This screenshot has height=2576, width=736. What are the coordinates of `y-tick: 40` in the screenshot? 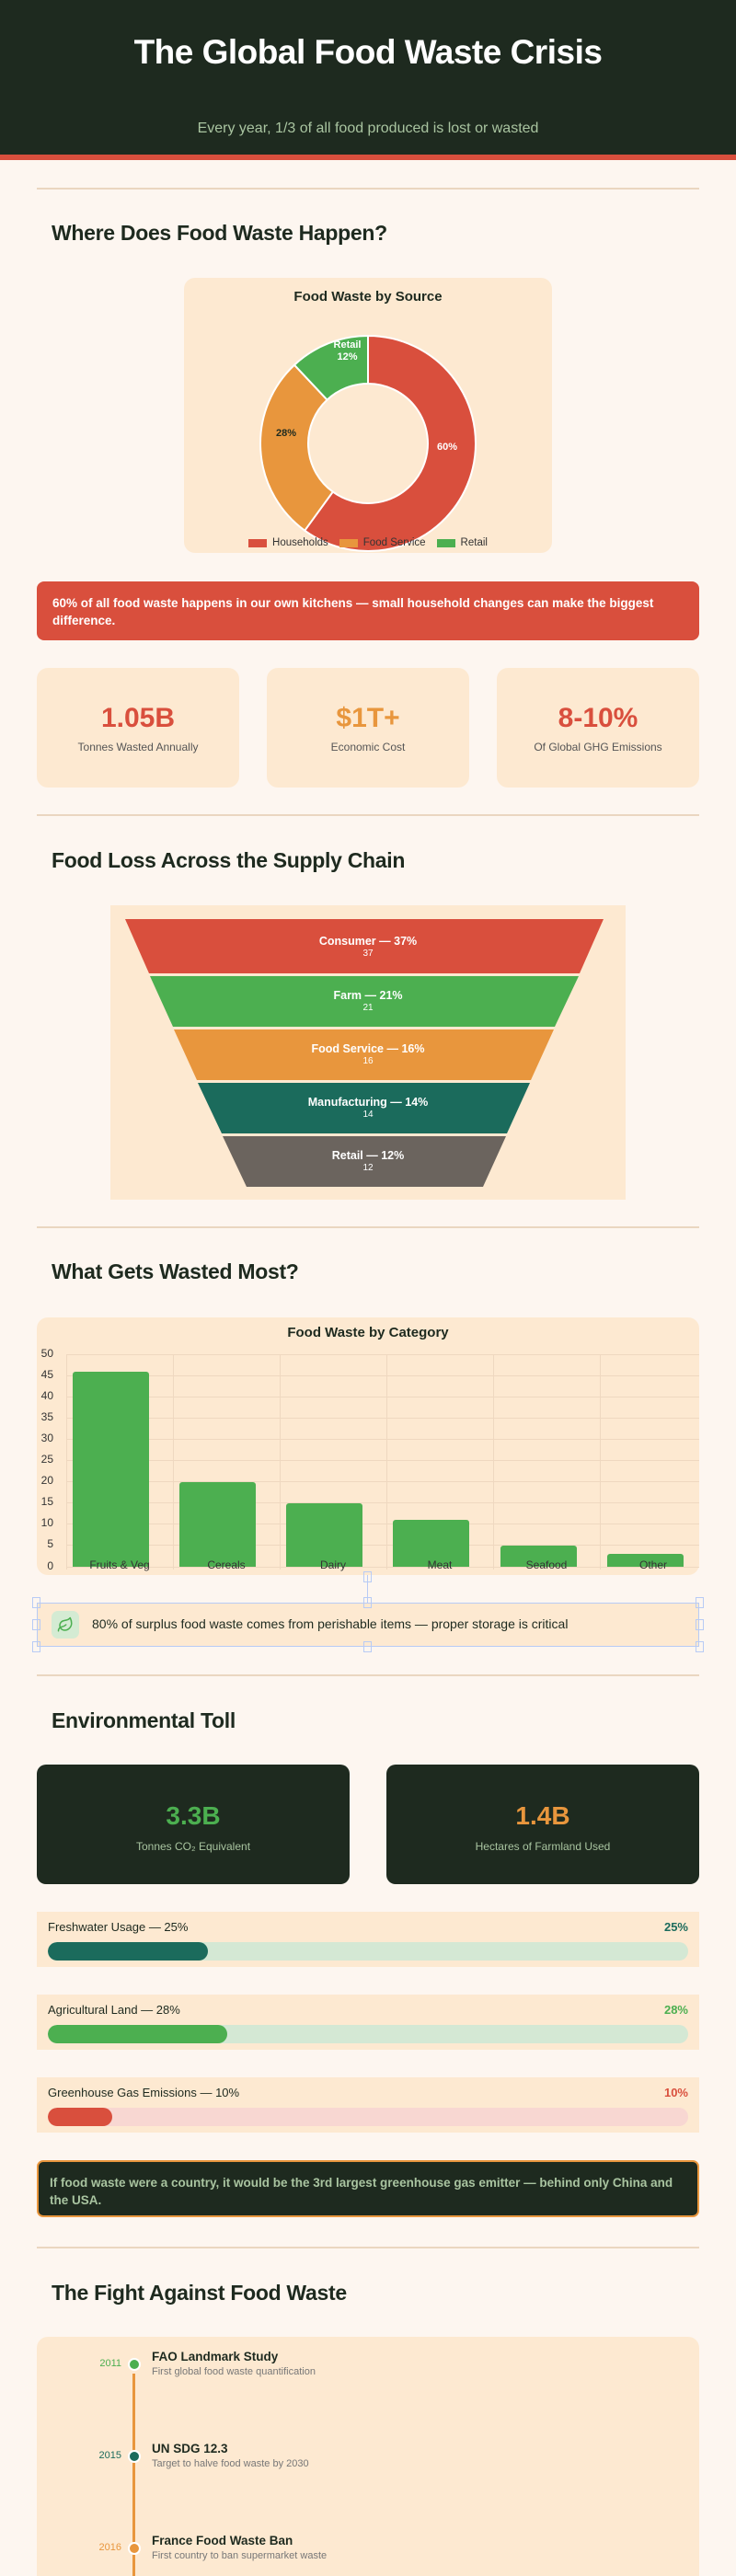 It's located at (46, 1395).